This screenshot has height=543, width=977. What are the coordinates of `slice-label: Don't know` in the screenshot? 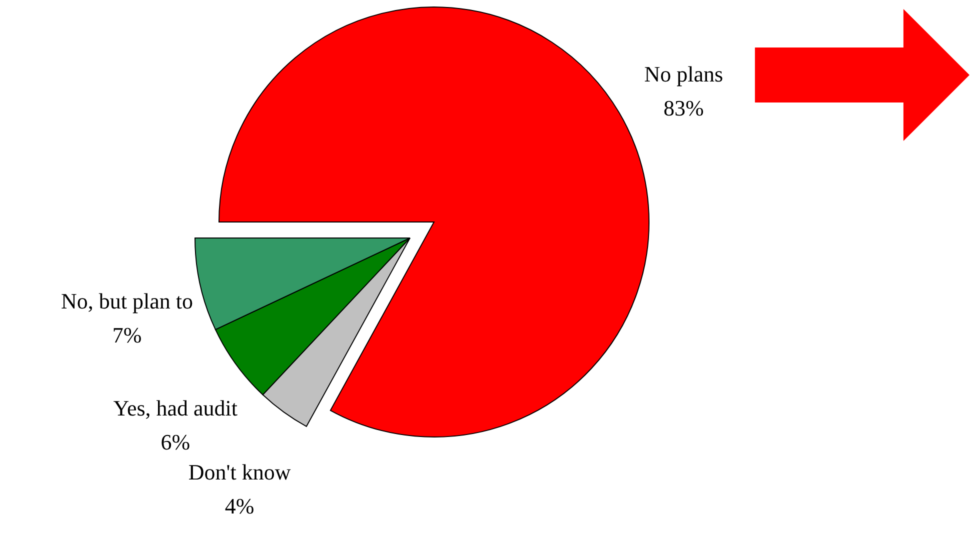 It's located at (239, 472).